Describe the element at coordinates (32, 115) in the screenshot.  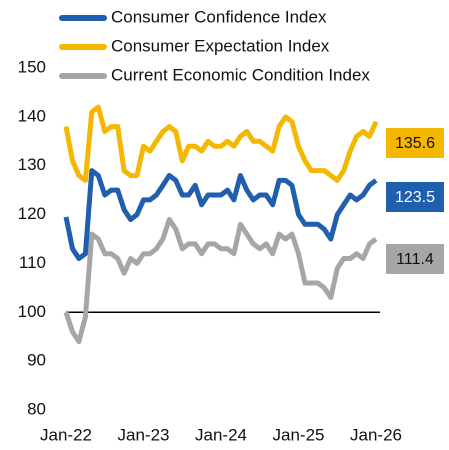
I see `y-tick-label: 140` at that location.